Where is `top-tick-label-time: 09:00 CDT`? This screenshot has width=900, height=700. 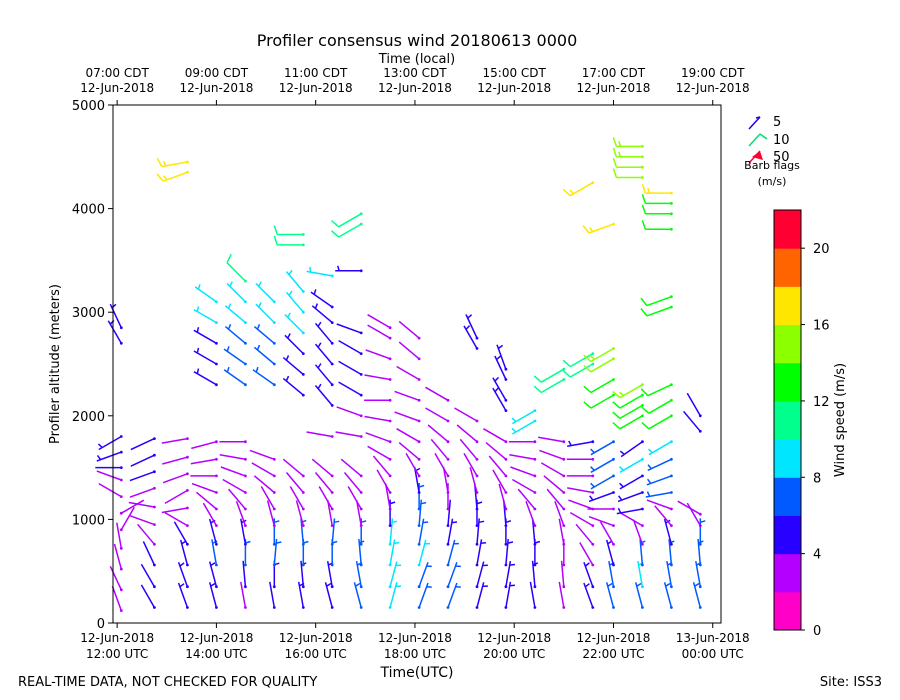 top-tick-label-time: 09:00 CDT is located at coordinates (217, 73).